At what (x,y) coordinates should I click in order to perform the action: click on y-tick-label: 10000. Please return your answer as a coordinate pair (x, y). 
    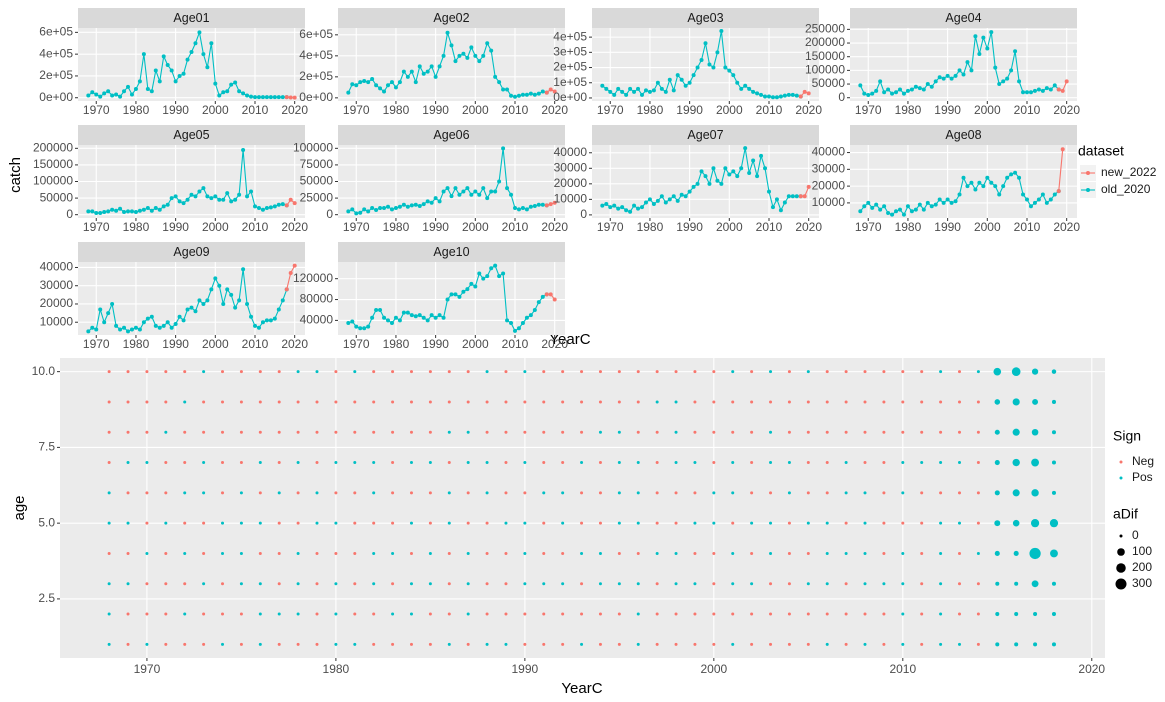
    Looking at the image, I should click on (571, 199).